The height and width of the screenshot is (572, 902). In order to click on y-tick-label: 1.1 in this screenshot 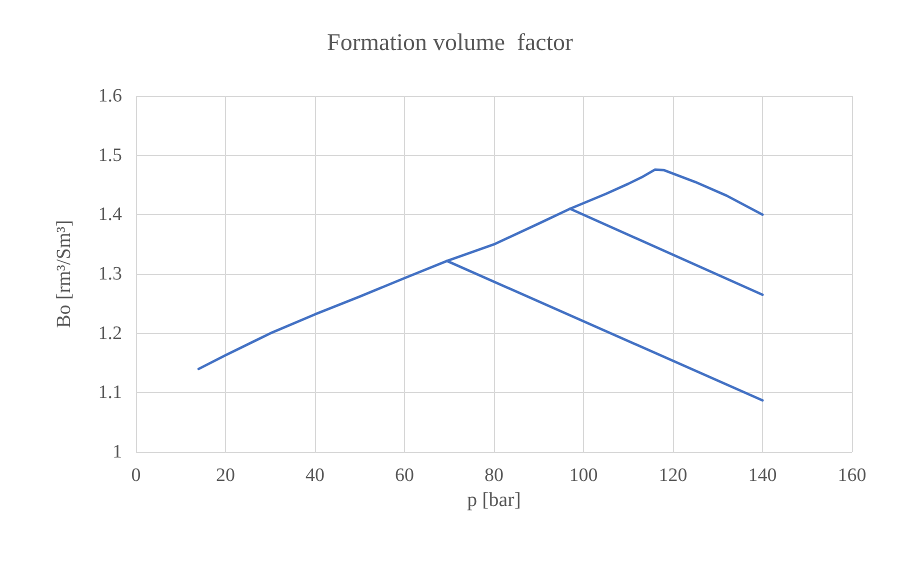, I will do `click(110, 393)`.